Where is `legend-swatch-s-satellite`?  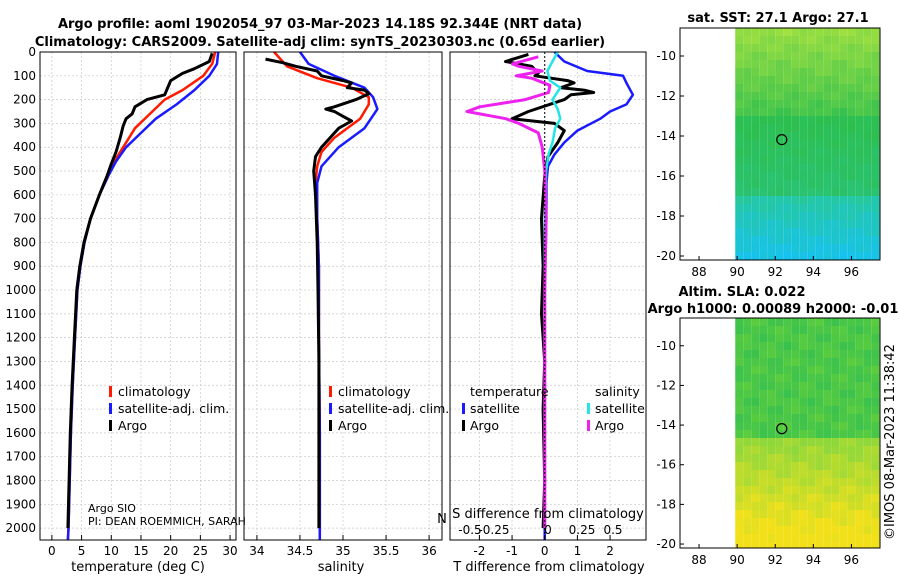 legend-swatch-s-satellite is located at coordinates (588, 408).